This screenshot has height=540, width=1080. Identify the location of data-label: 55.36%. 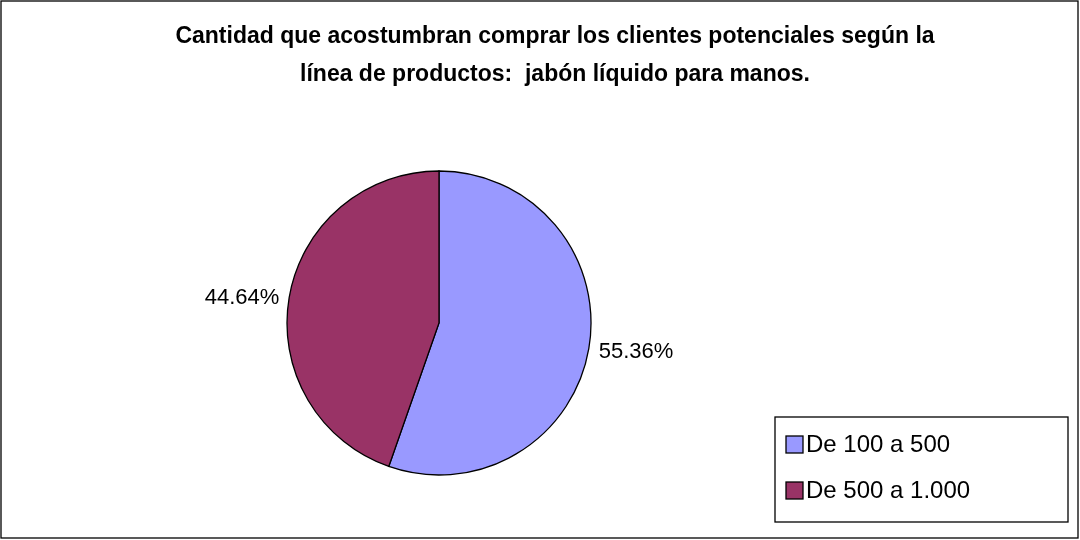
(636, 351).